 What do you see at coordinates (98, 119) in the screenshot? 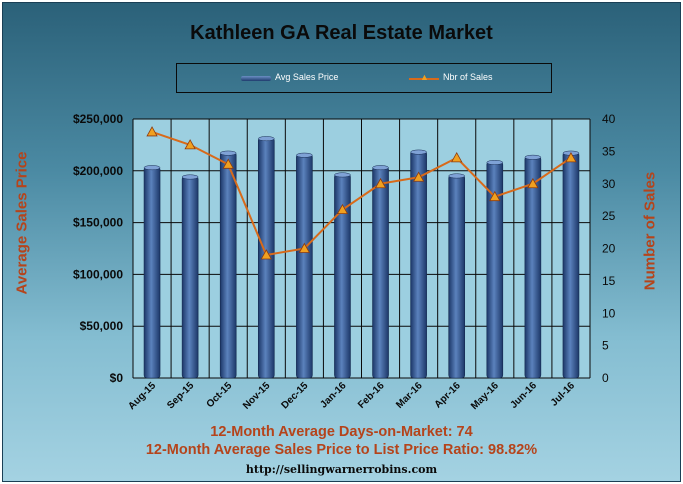
I see `y-tick-label-left: $250,000` at bounding box center [98, 119].